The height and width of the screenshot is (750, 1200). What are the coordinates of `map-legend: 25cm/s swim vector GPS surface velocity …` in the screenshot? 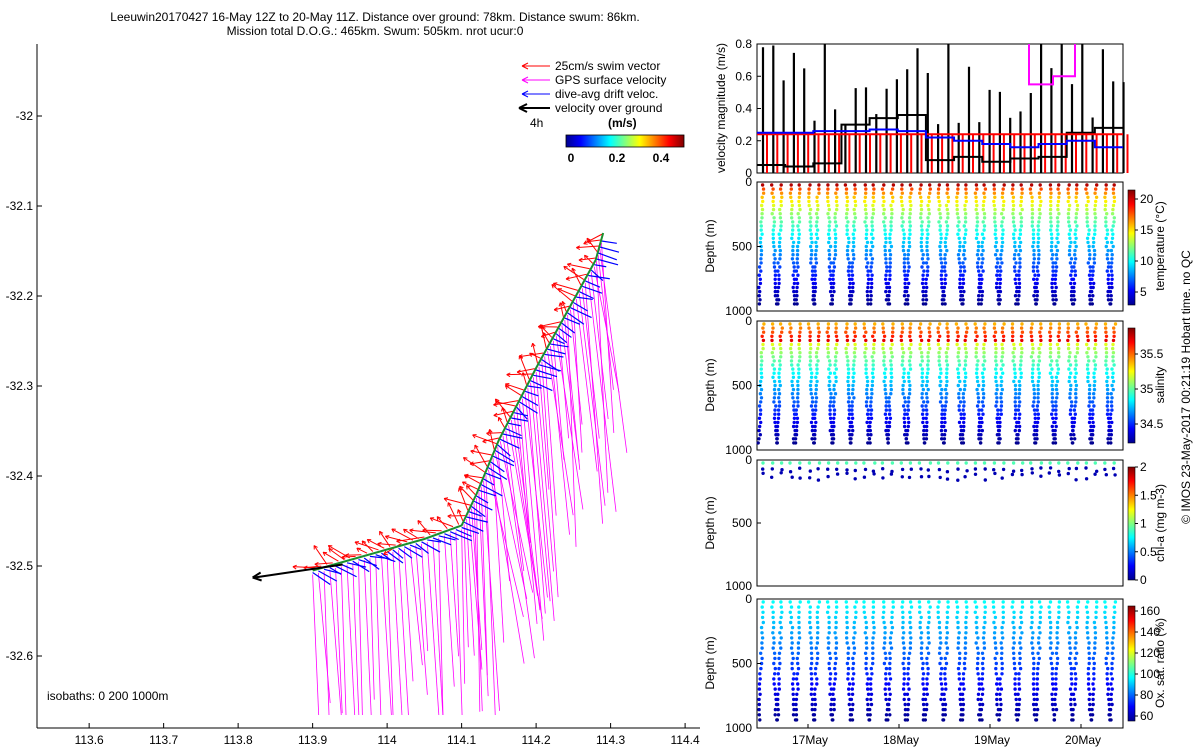 It's located at (601, 112).